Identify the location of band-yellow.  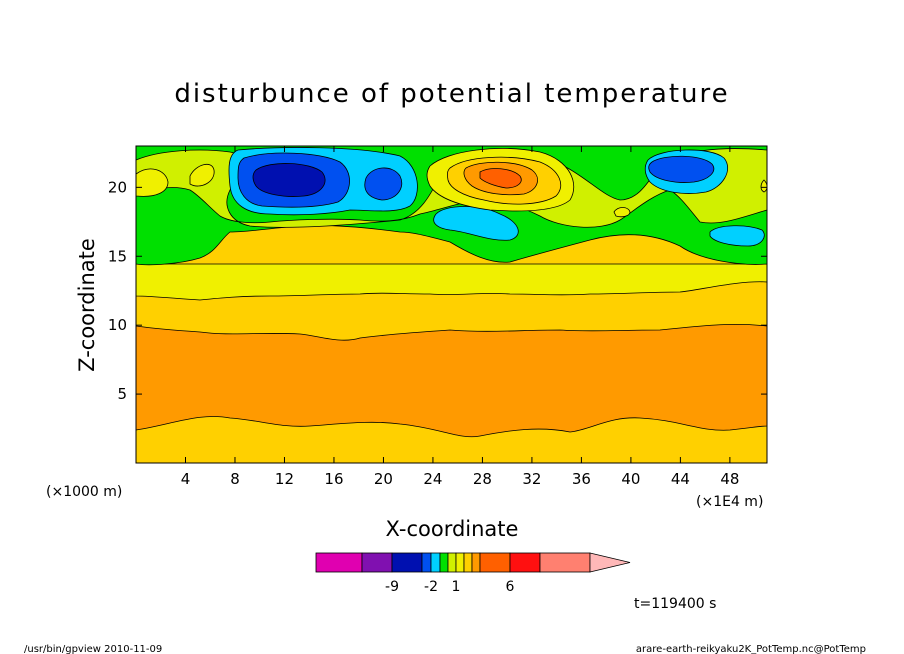
(451, 282).